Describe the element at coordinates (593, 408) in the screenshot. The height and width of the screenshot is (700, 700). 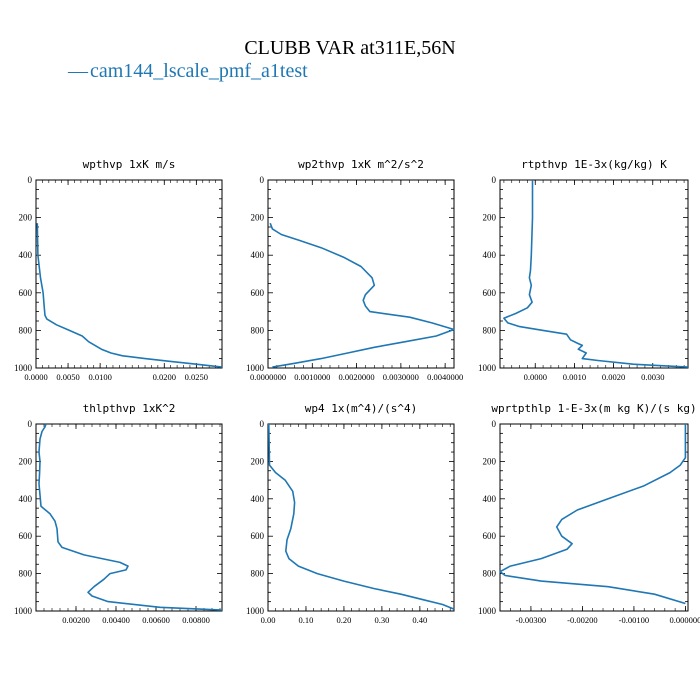
I see `panel-title: wprtpthlp 1-E-3x(m kg K)/(s kg)` at that location.